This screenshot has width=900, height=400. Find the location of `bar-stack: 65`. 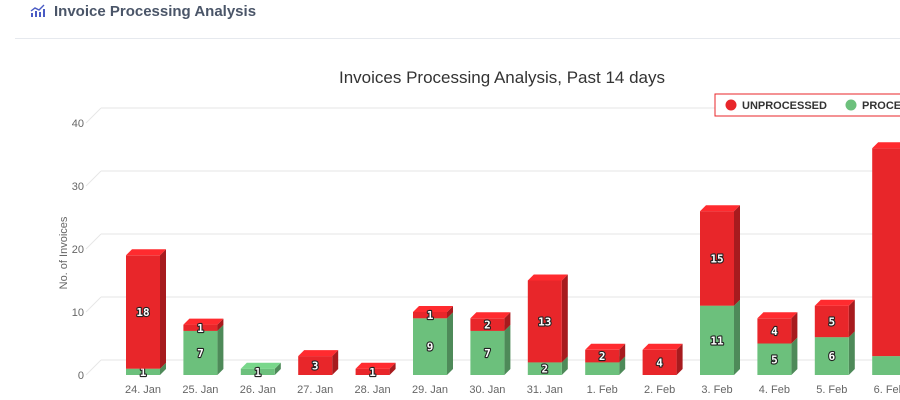

bar-stack: 65 is located at coordinates (834, 337).